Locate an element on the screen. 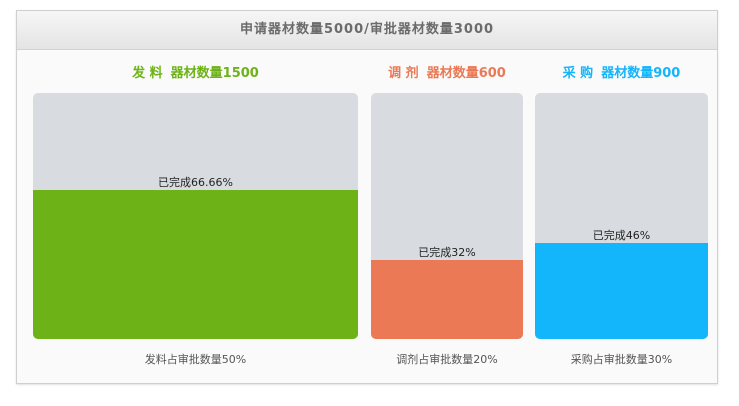 Image resolution: width=739 pixels, height=406 pixels. purchase-column-title: 采 购器材数量900 is located at coordinates (621, 71).